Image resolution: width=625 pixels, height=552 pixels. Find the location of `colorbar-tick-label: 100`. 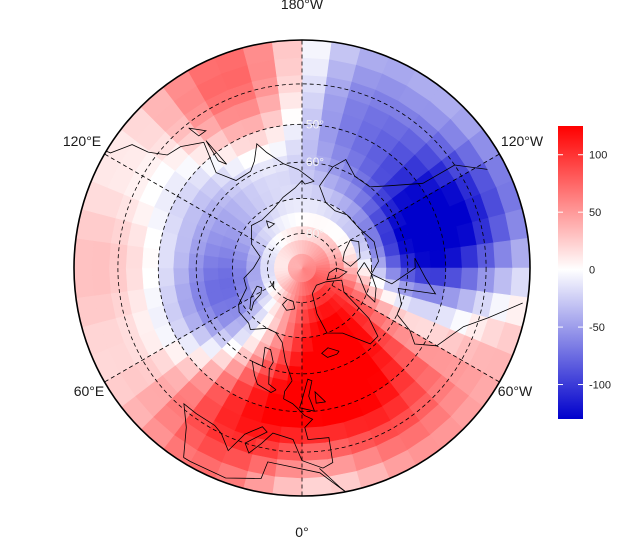

colorbar-tick-label: 100 is located at coordinates (598, 156).